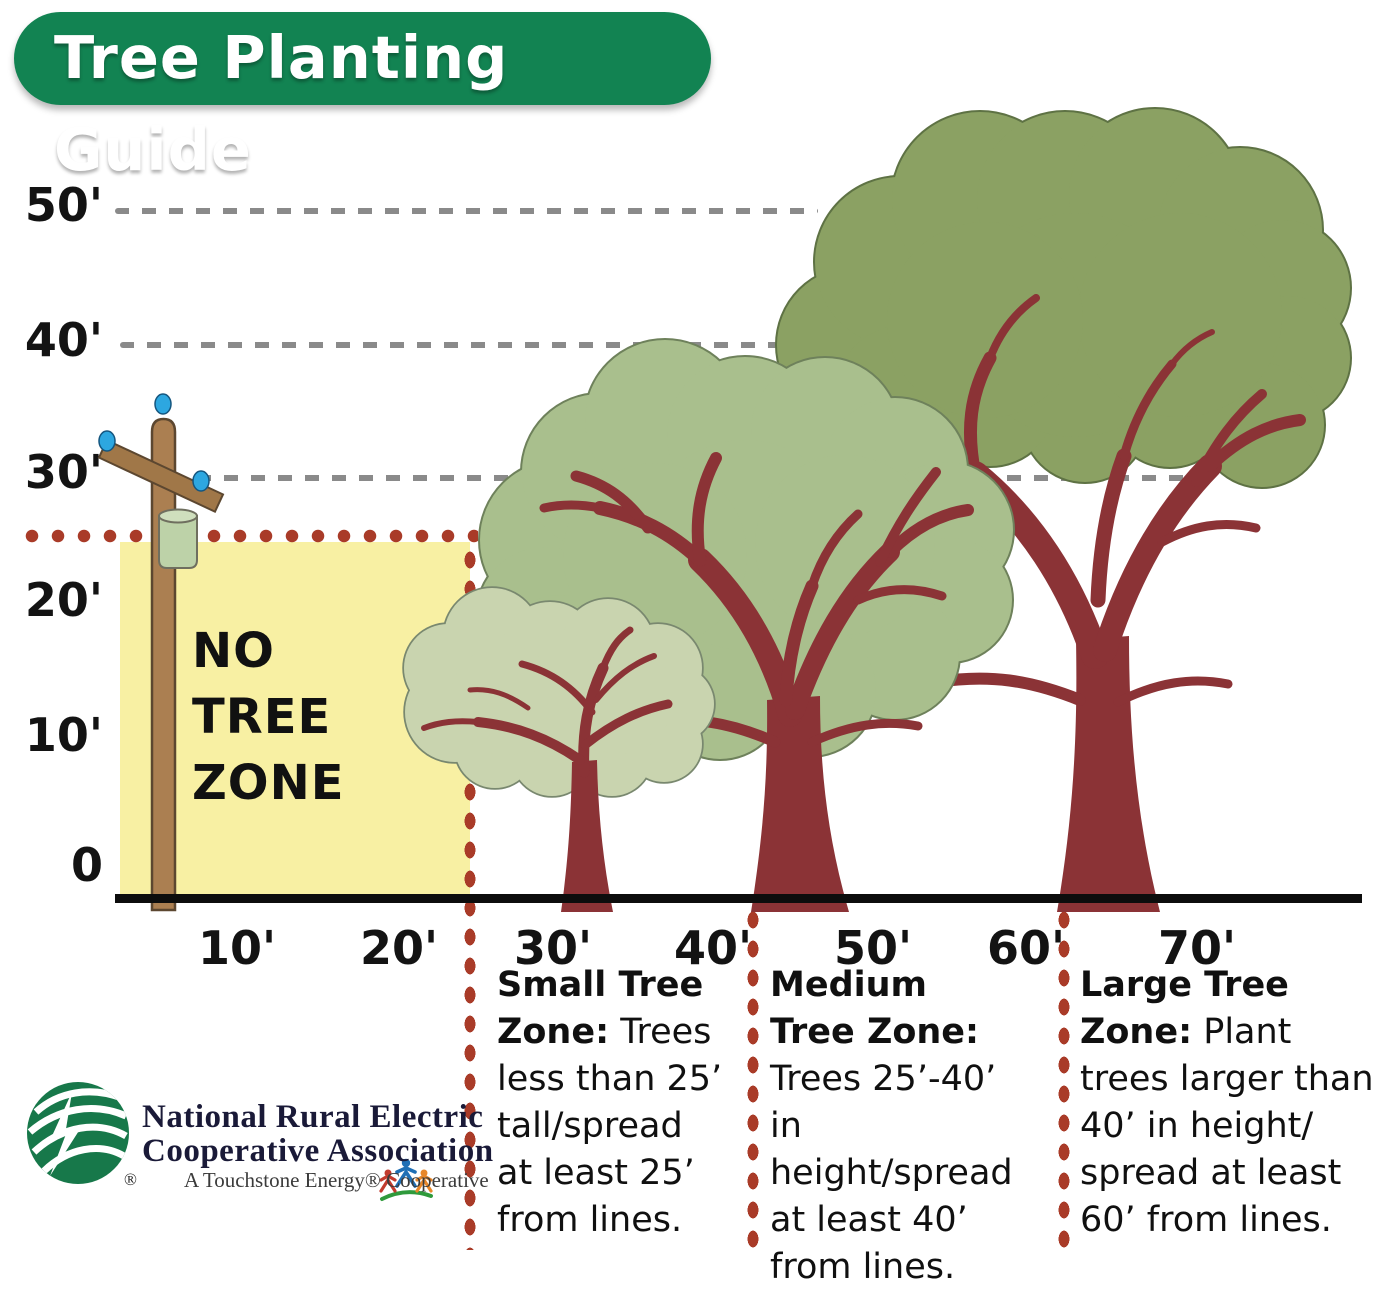  What do you see at coordinates (178, 516) in the screenshot?
I see `transformer-top` at bounding box center [178, 516].